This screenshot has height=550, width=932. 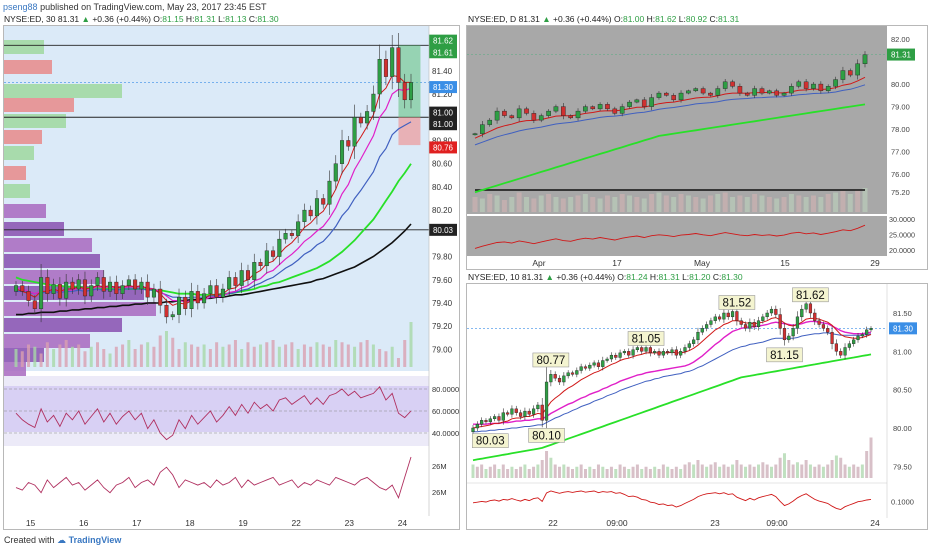 What do you see at coordinates (20, 7) in the screenshot?
I see `author-name: pseng88` at bounding box center [20, 7].